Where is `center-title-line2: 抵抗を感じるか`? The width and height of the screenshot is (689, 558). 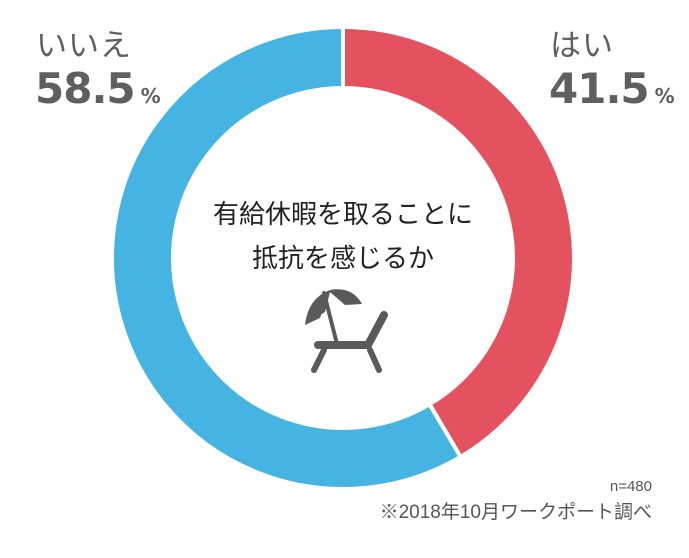
center-title-line2: 抵抗を感じるか is located at coordinates (342, 259).